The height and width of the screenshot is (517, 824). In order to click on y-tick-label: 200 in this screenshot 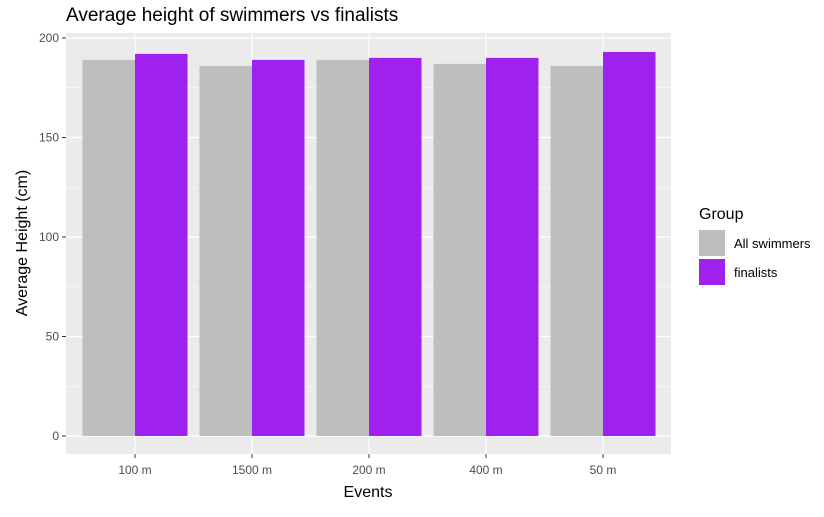, I will do `click(49, 38)`.